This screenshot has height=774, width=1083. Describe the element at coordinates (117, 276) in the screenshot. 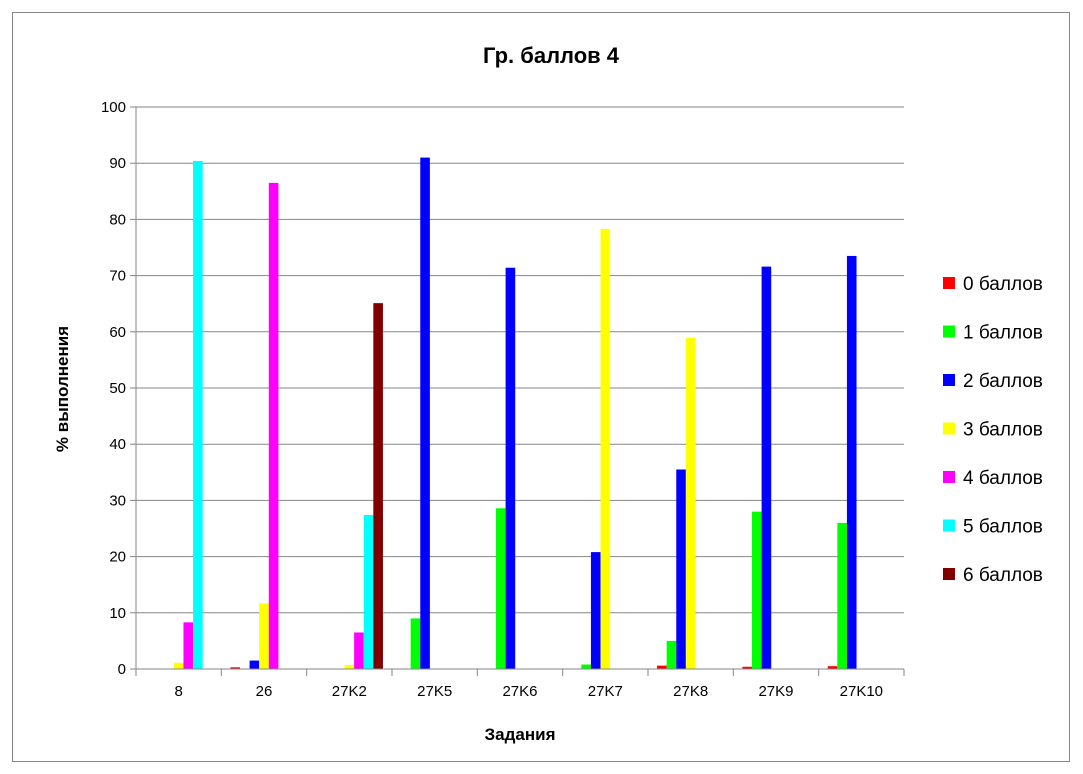

I see `y-tick-label: 70` at that location.